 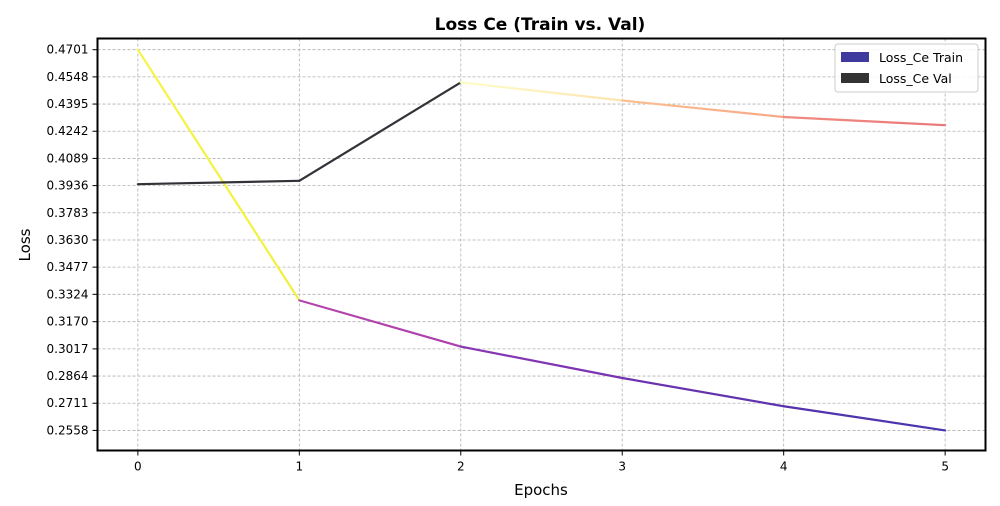 What do you see at coordinates (622, 467) in the screenshot?
I see `x-tick-label: 3` at bounding box center [622, 467].